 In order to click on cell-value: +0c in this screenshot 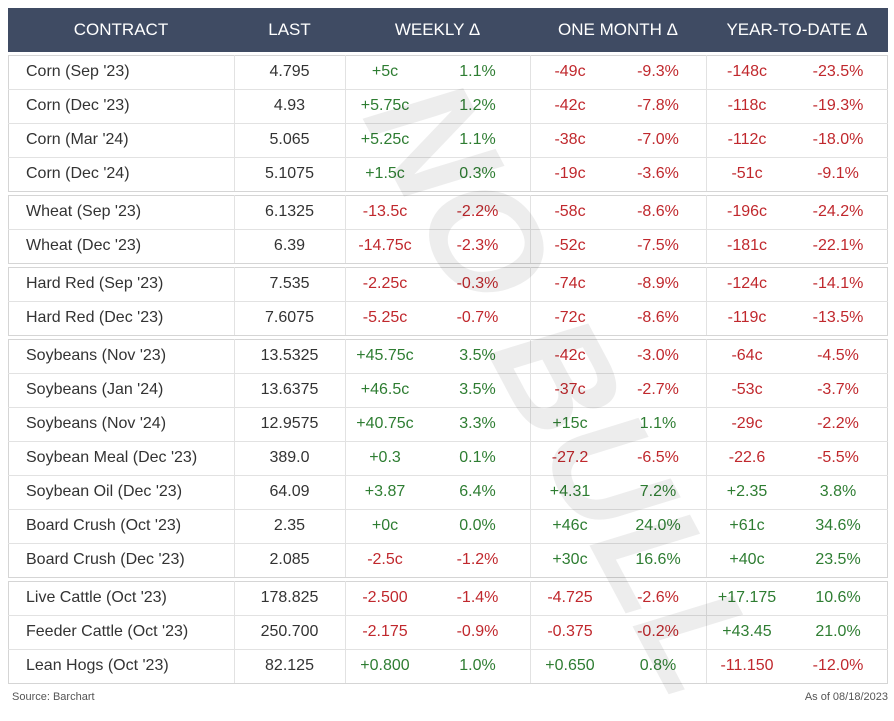, I will do `click(385, 525)`.